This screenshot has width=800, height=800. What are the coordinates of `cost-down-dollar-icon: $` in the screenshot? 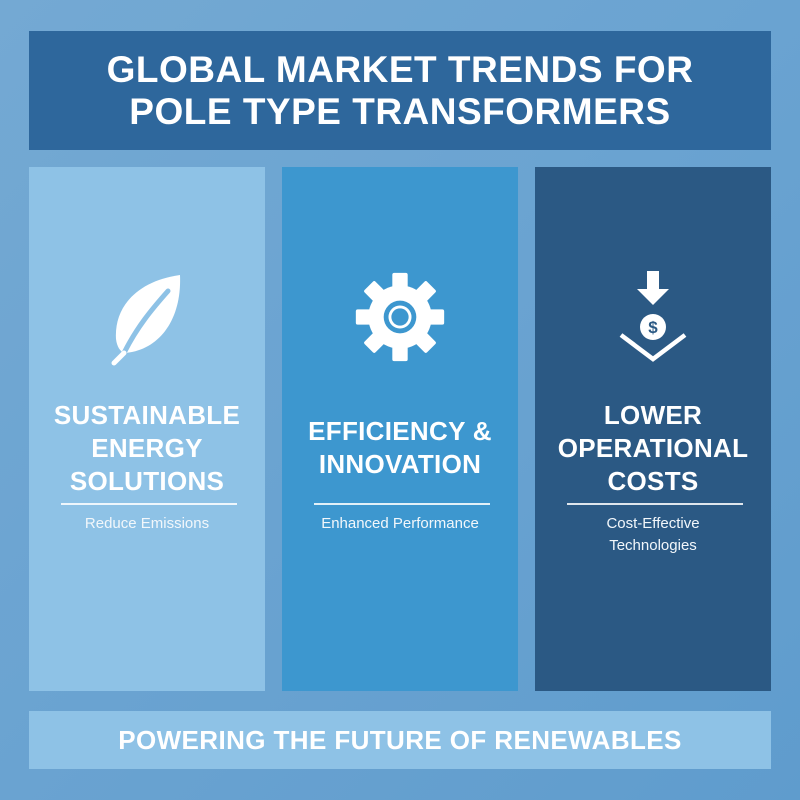 It's located at (653, 317).